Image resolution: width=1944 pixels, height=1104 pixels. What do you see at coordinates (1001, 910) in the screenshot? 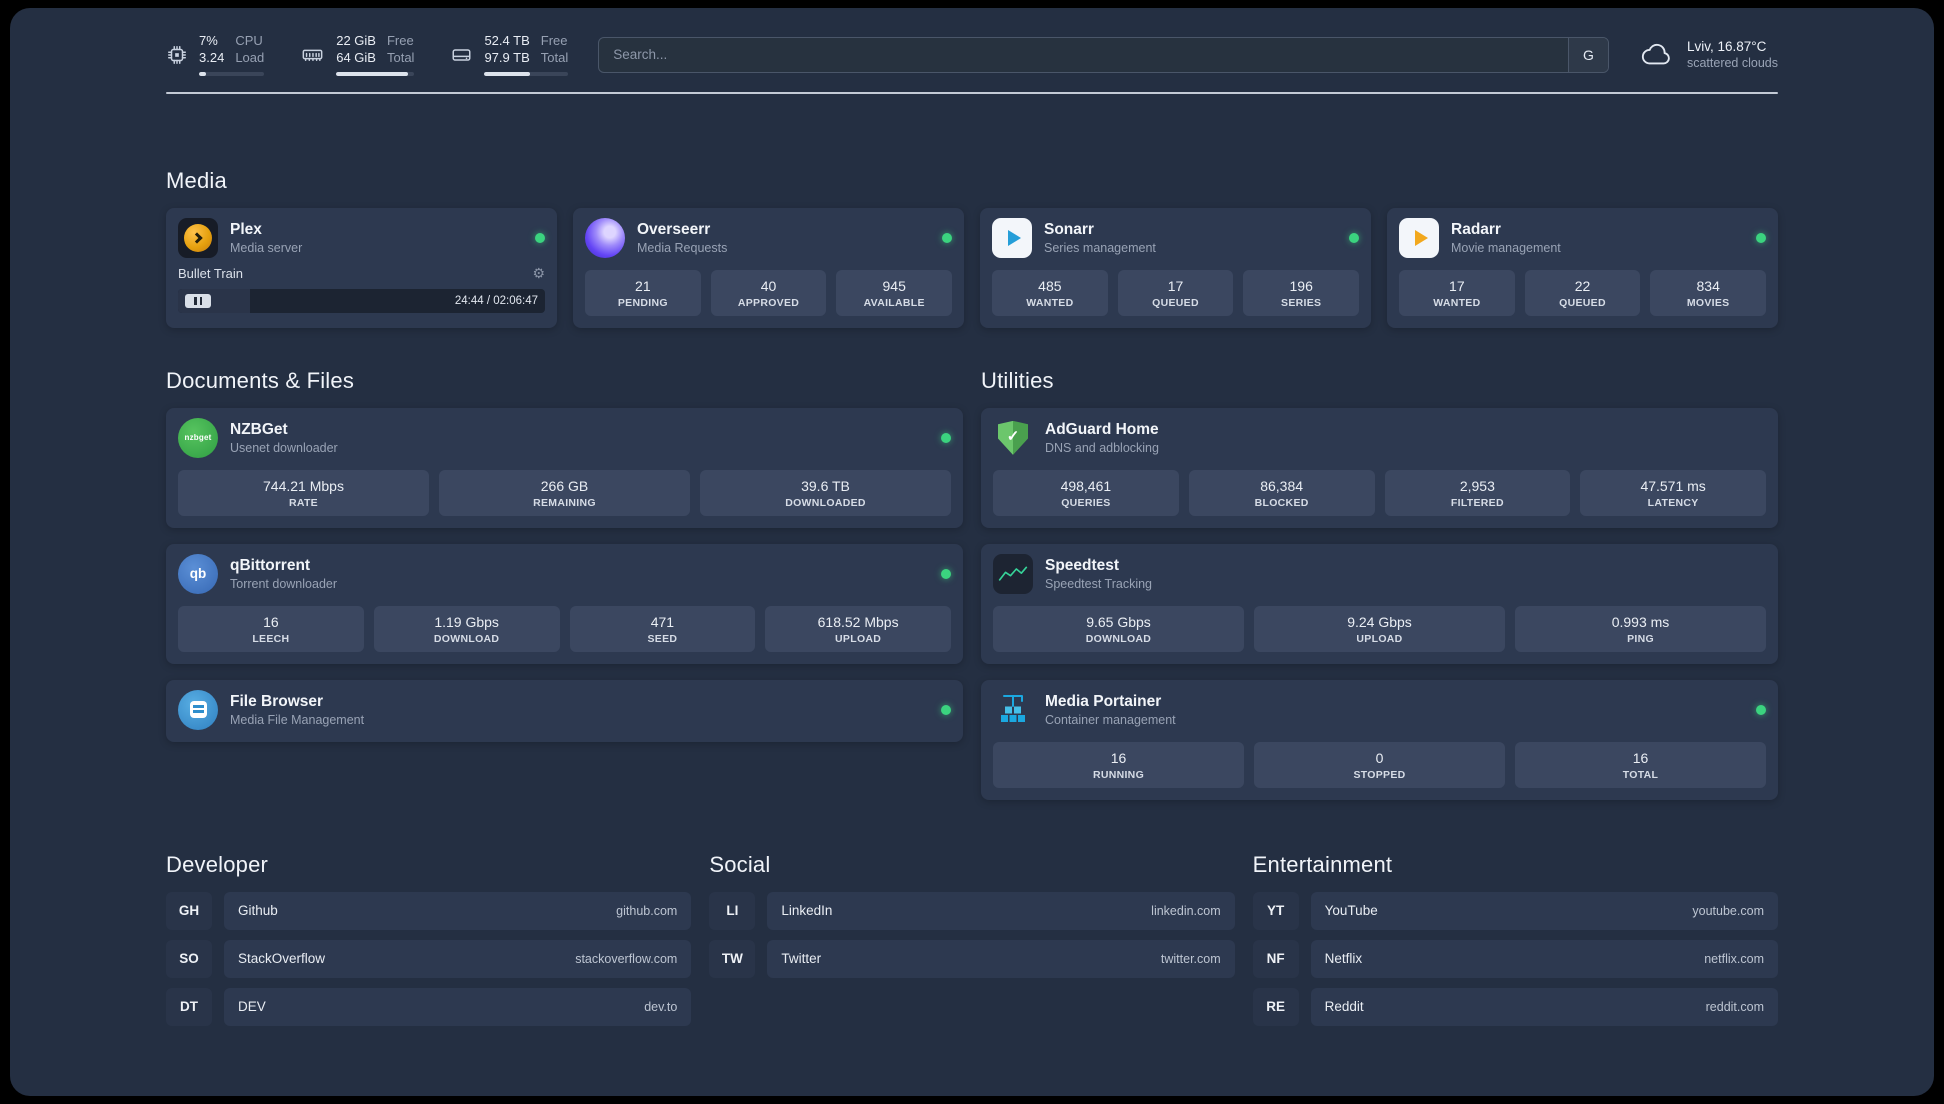
I see `bookmark-link: LinkedIn linkedin.com` at bounding box center [1001, 910].